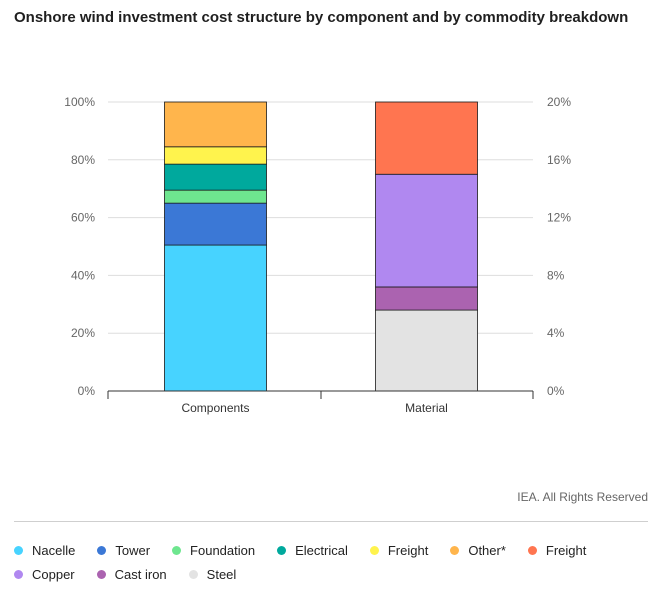  I want to click on bar-segment-material-copper, so click(426, 230).